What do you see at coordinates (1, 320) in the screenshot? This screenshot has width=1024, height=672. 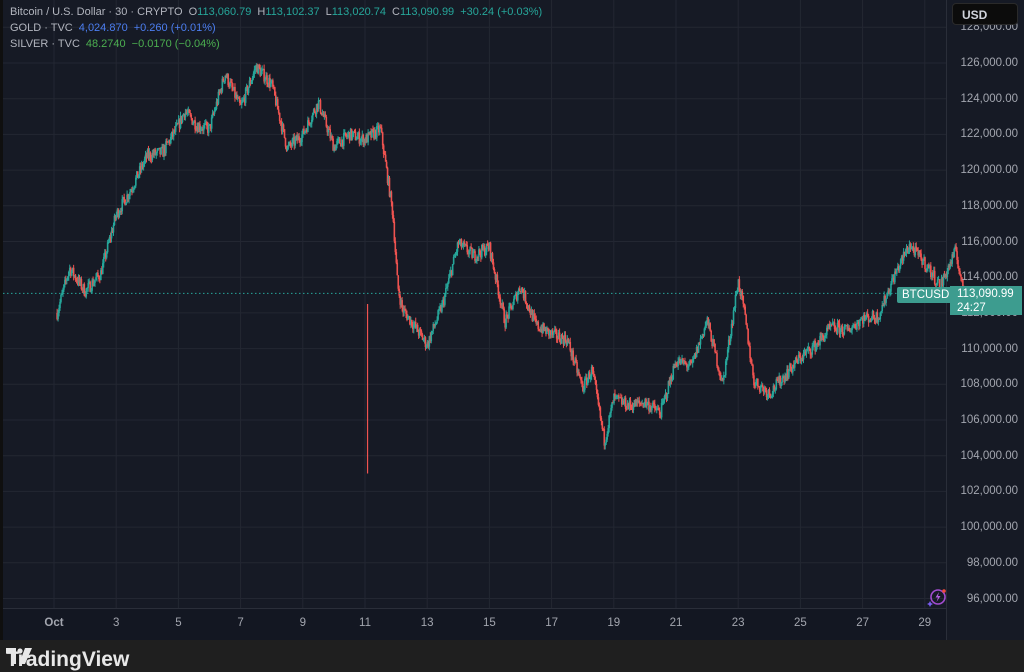 I see `left-edge` at bounding box center [1, 320].